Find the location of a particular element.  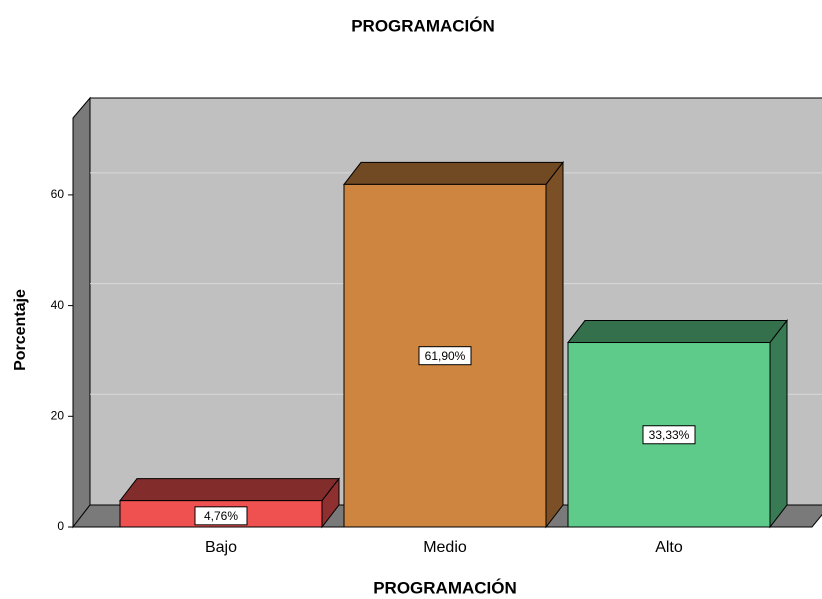

y-tick-label: 40 is located at coordinates (58, 305).